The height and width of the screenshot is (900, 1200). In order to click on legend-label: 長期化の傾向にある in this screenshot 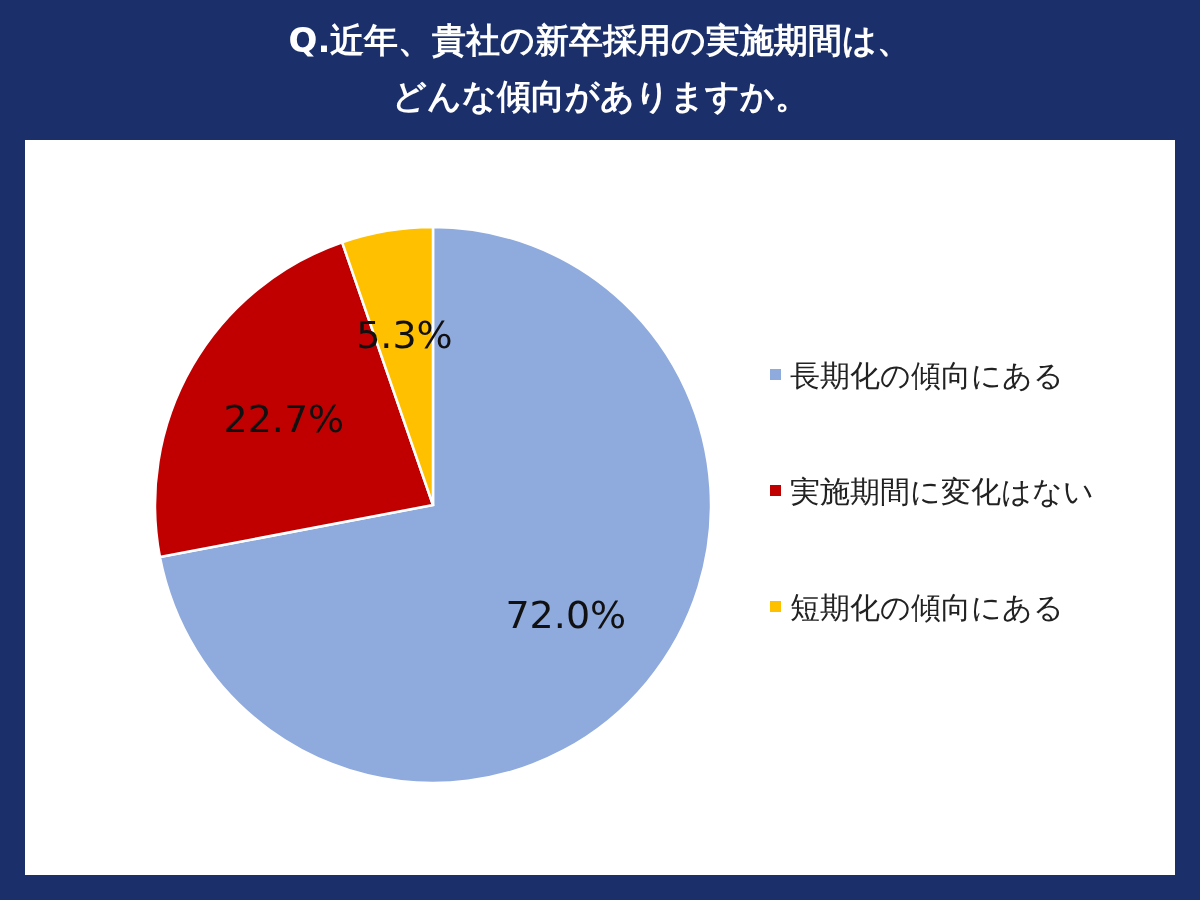, I will do `click(927, 375)`.